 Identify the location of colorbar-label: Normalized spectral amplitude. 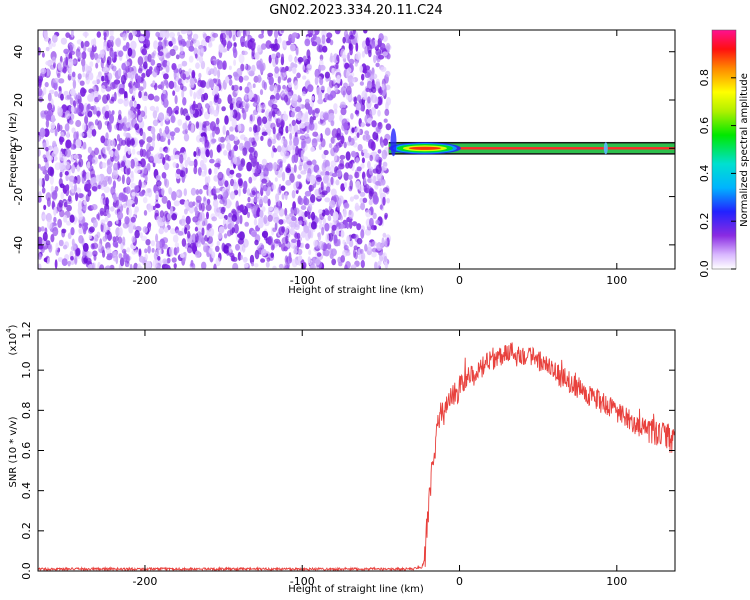
(744, 150).